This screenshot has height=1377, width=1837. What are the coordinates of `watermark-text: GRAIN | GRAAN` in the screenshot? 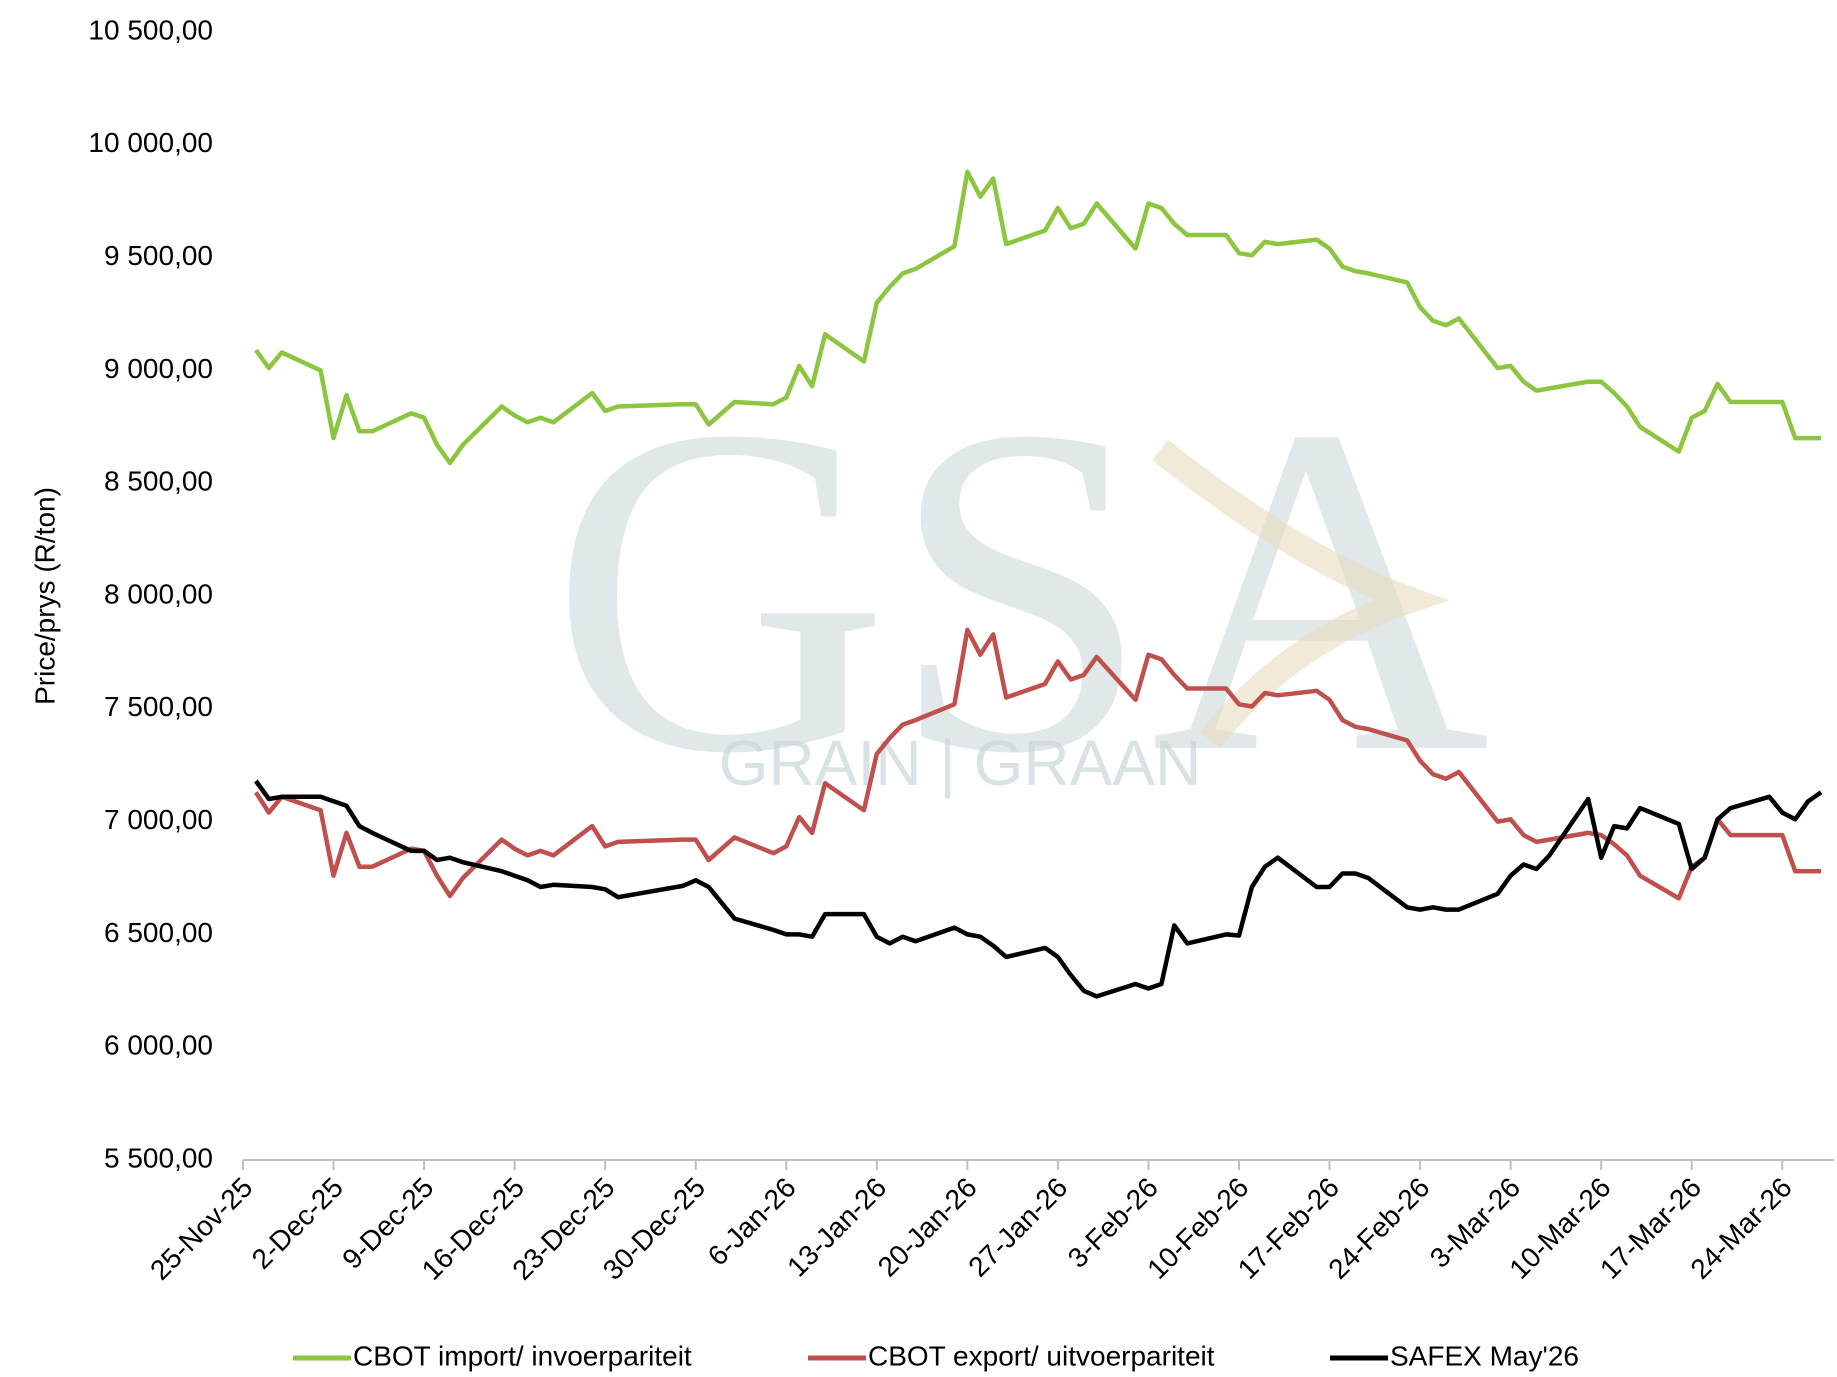 It's located at (960, 763).